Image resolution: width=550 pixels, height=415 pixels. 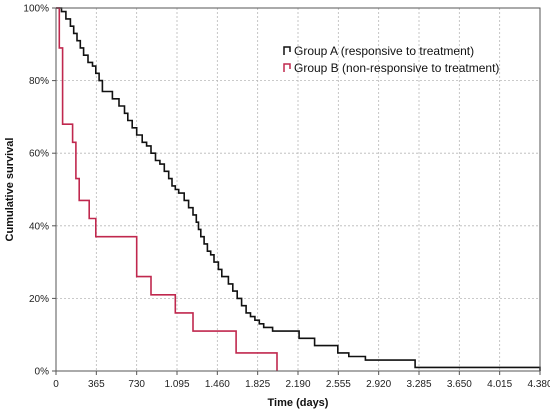 What do you see at coordinates (459, 384) in the screenshot?
I see `x-tick-label: 3.650` at bounding box center [459, 384].